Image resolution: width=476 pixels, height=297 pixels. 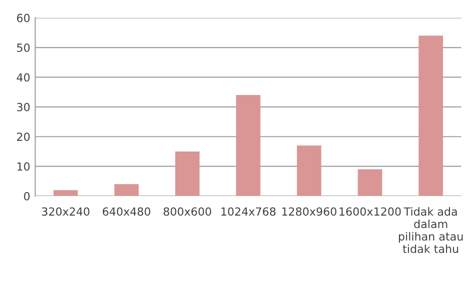 What do you see at coordinates (23, 18) in the screenshot?
I see `y-tick-label: 60` at bounding box center [23, 18].